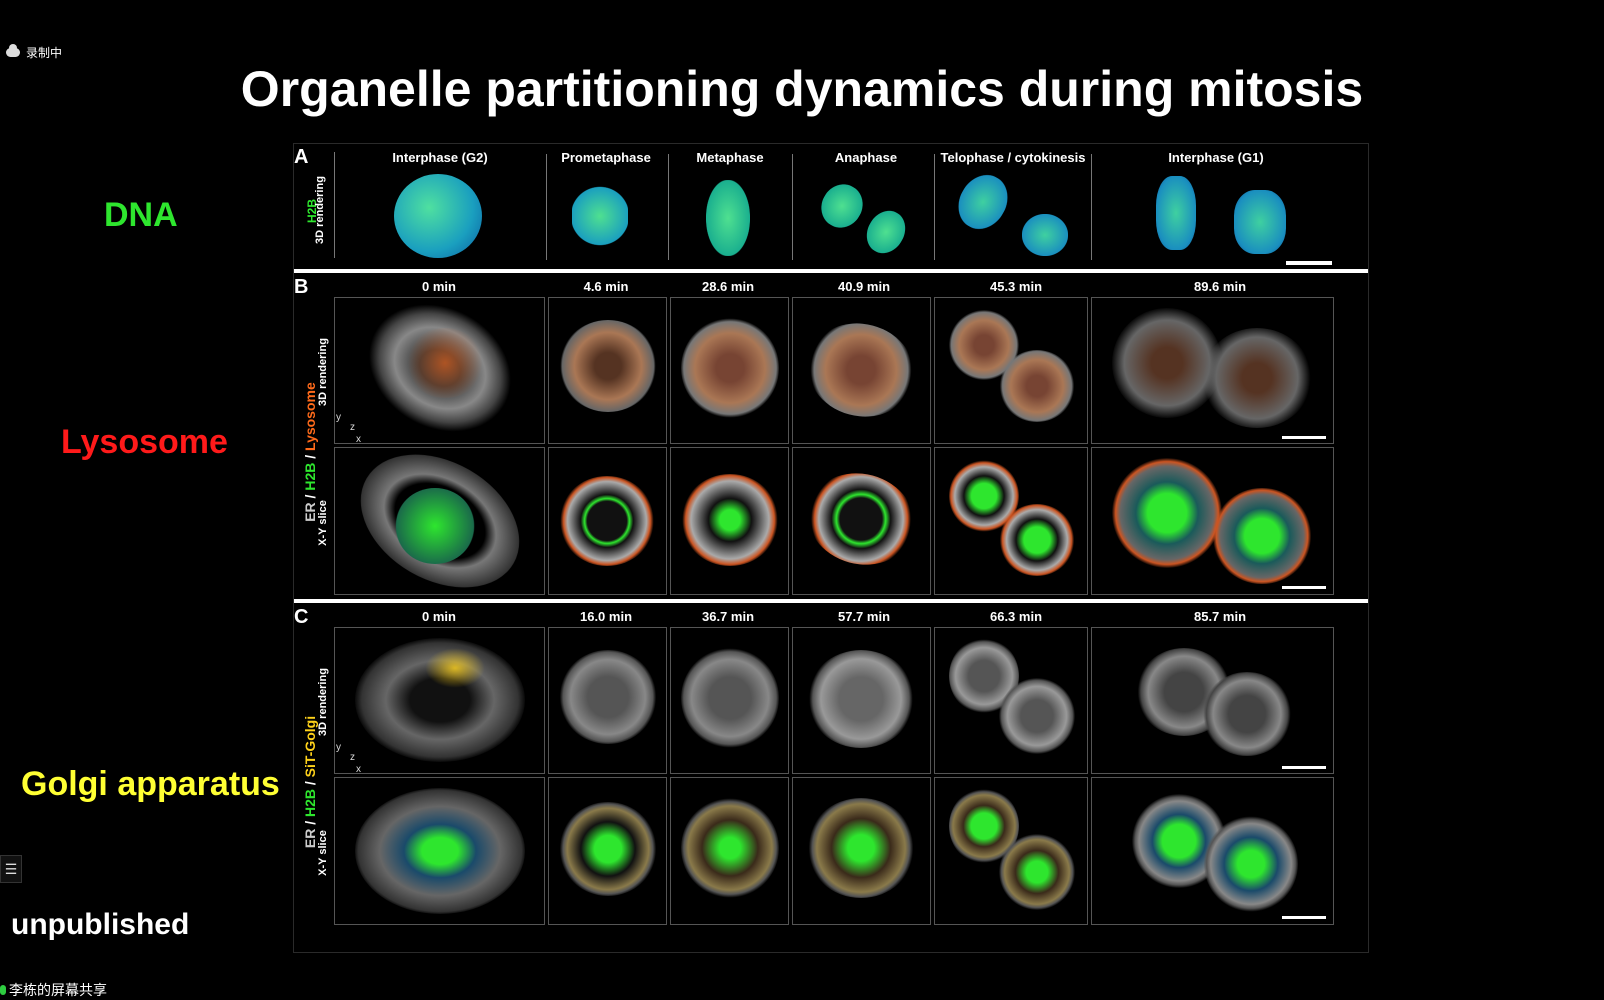 The height and width of the screenshot is (1000, 1604). Describe the element at coordinates (150, 784) in the screenshot. I see `label-golgi: Golgi apparatus` at that location.